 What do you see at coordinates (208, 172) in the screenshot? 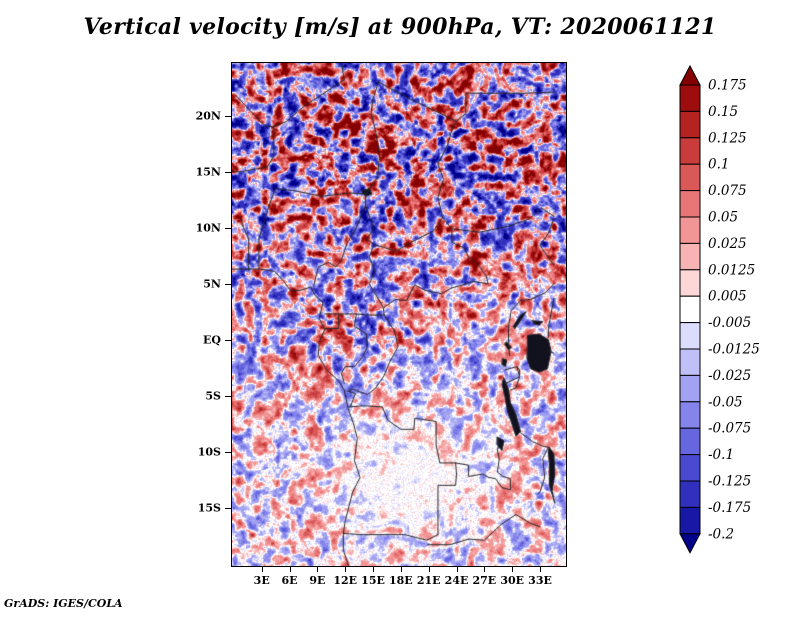
I see `lat-tick-label: 15N` at bounding box center [208, 172].